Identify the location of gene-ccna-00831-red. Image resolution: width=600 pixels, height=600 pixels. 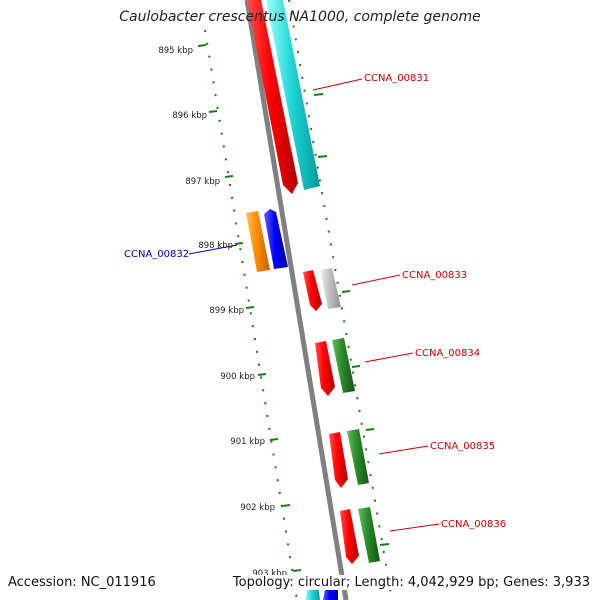
(272, 97).